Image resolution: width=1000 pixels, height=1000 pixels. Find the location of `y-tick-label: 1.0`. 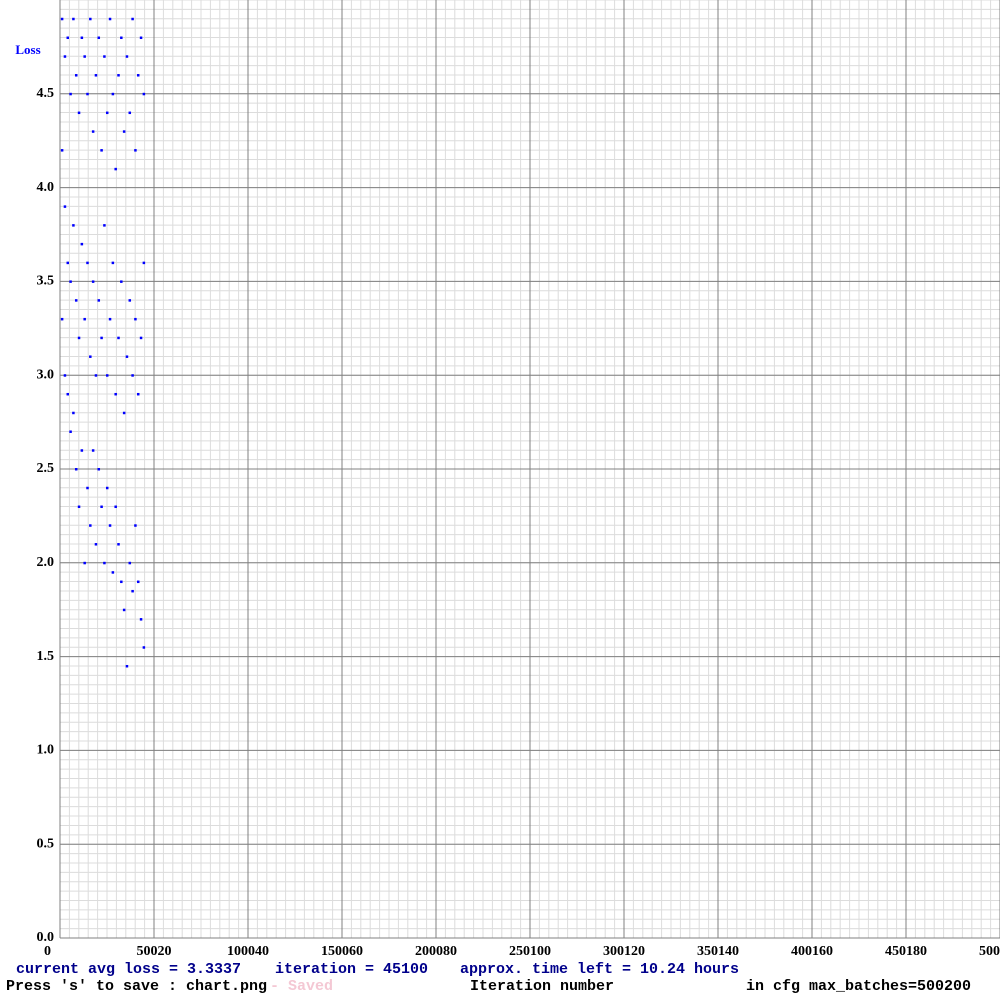

y-tick-label: 1.0 is located at coordinates (46, 750).